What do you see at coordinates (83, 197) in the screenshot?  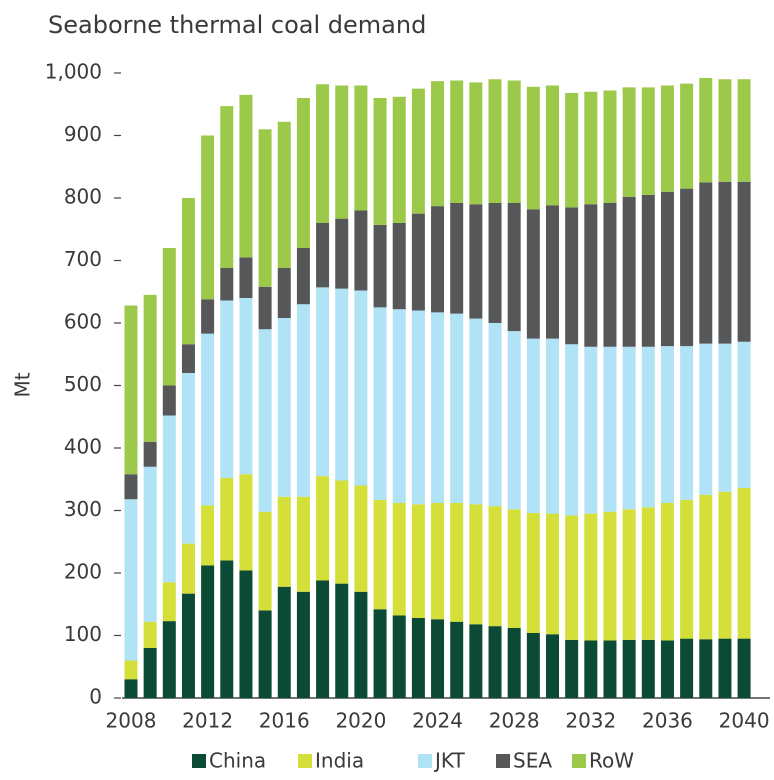 I see `y-tick-label: 800` at bounding box center [83, 197].